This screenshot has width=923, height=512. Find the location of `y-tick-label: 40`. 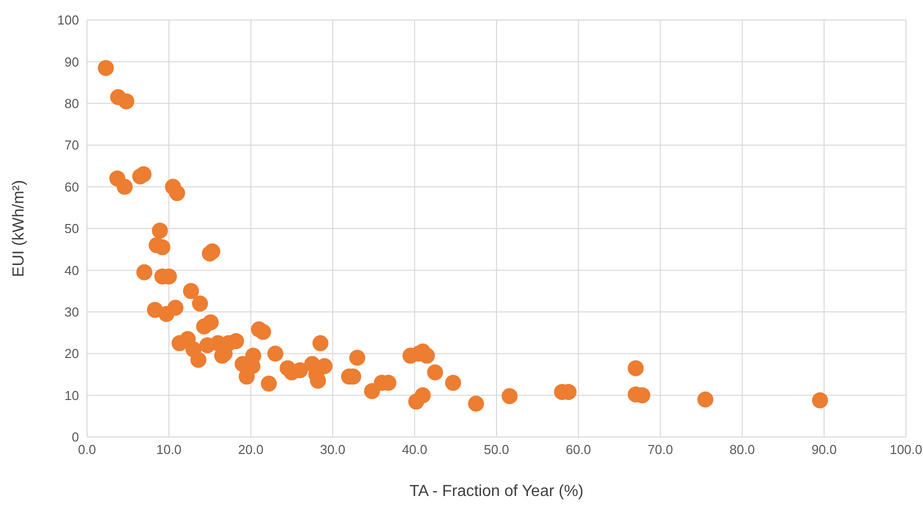

y-tick-label: 40 is located at coordinates (71, 270).